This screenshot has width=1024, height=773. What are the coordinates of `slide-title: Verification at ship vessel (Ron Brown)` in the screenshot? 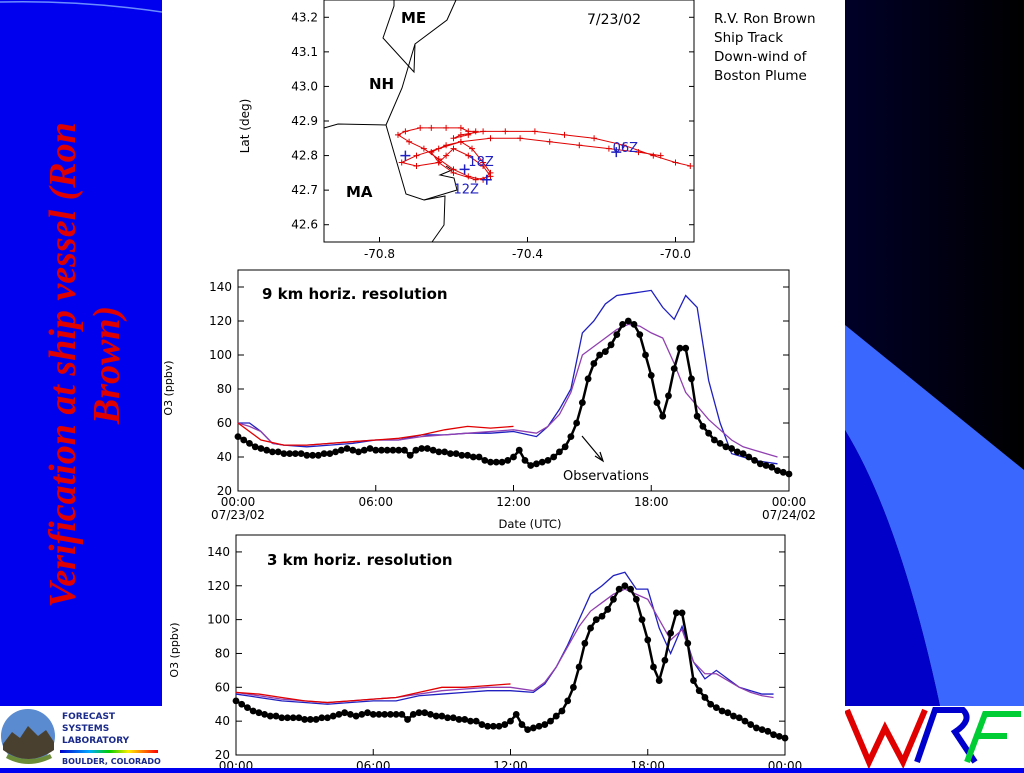 It's located at (85, 365).